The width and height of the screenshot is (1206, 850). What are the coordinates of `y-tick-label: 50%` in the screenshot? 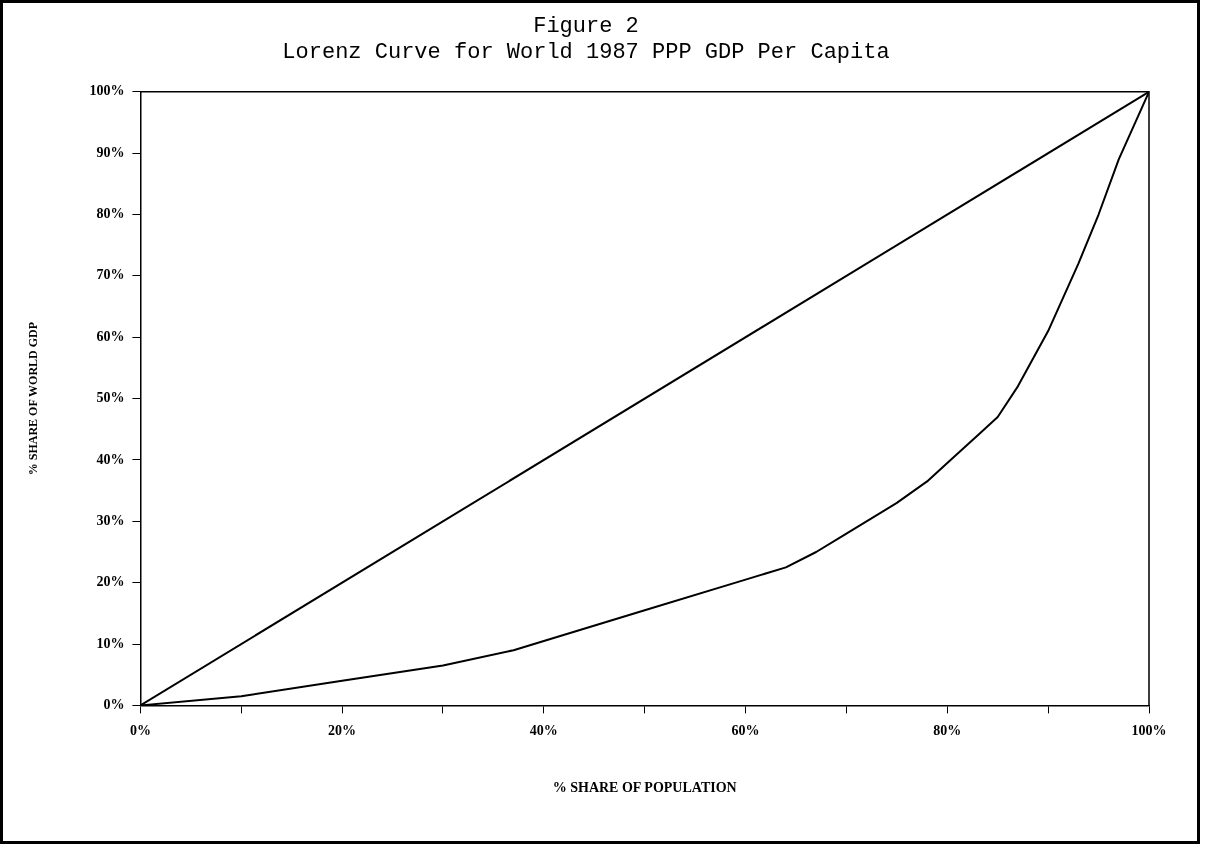 It's located at (110, 398).